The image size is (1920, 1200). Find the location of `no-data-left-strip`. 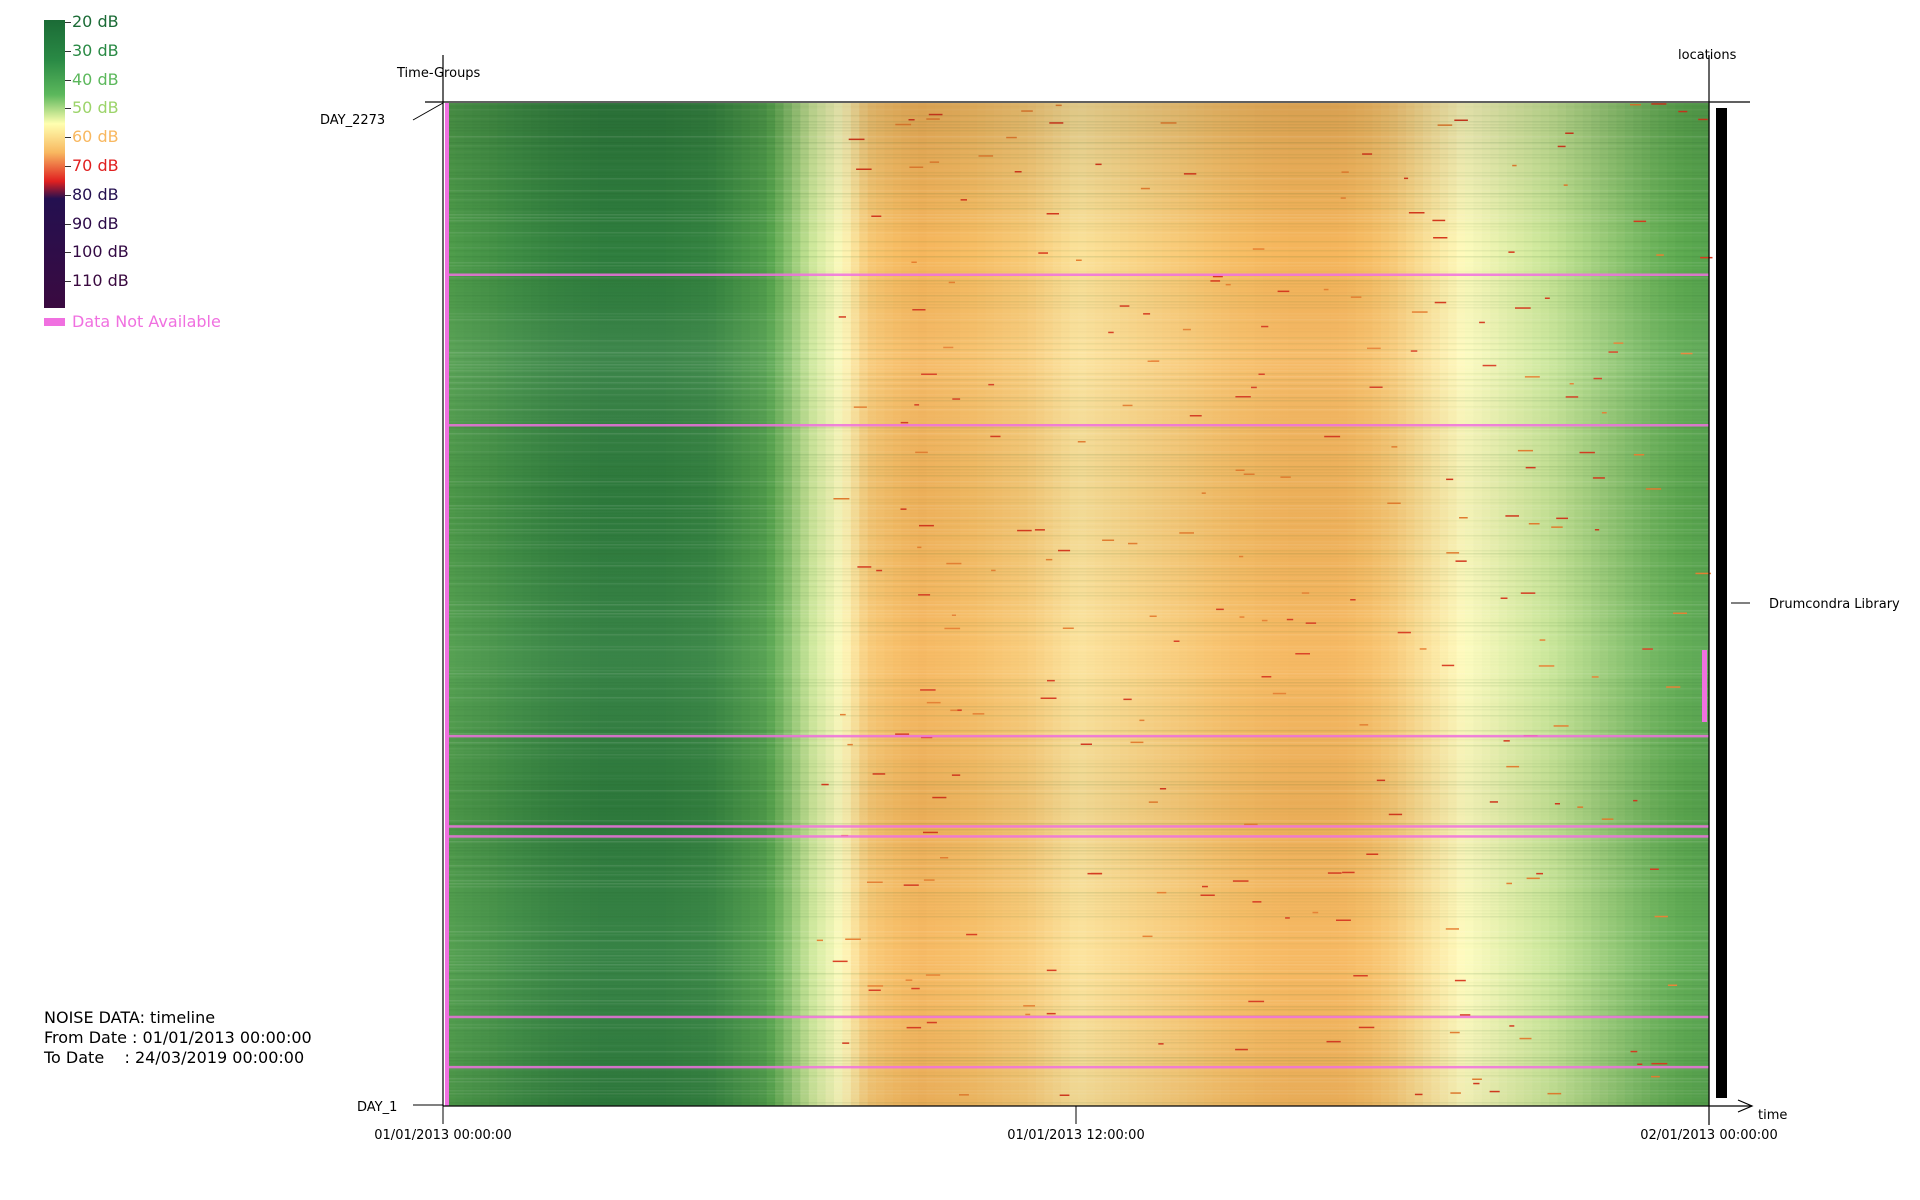

no-data-left-strip is located at coordinates (447, 604).